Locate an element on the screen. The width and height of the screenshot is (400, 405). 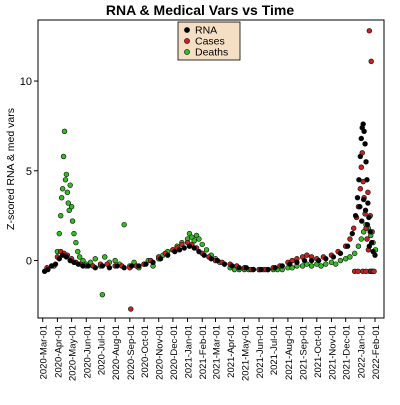
x-tick-label: 2021-Apr-01 is located at coordinates (231, 351).